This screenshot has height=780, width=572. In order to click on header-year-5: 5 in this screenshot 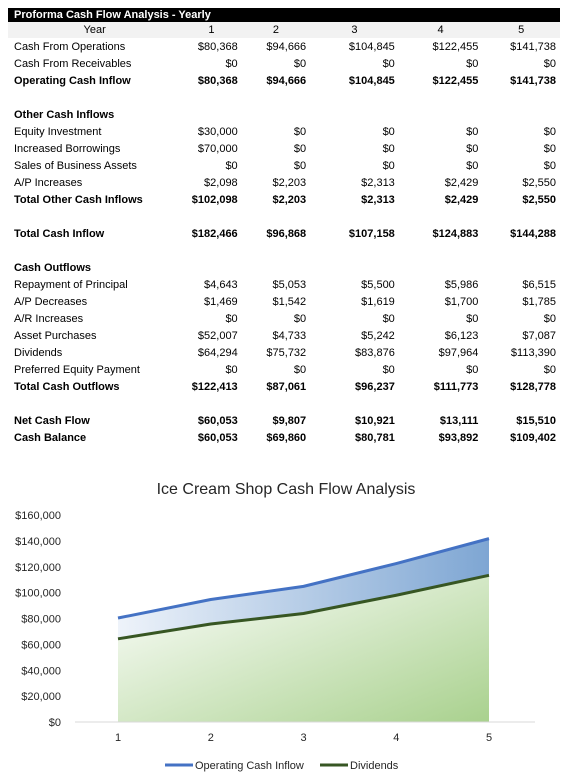, I will do `click(521, 30)`.